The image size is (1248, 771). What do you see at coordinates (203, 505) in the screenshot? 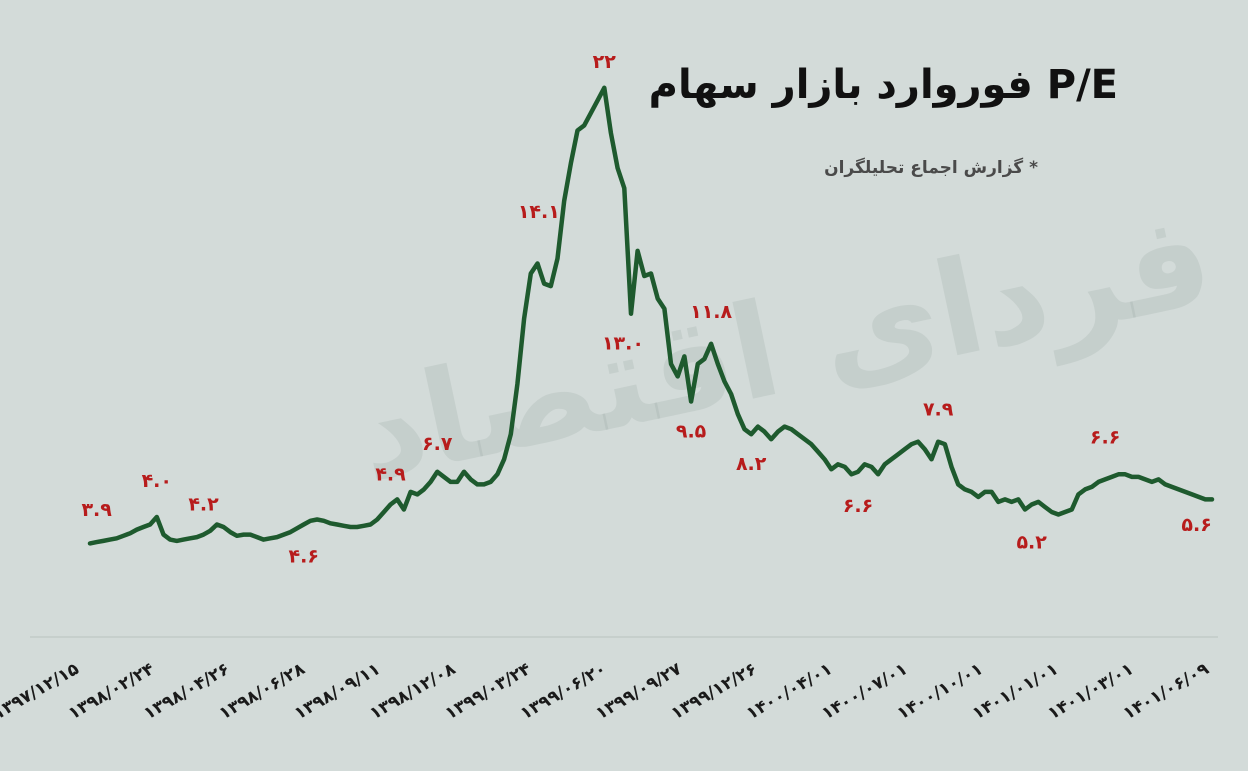
I see `data-label: ۴.۲` at bounding box center [203, 505].